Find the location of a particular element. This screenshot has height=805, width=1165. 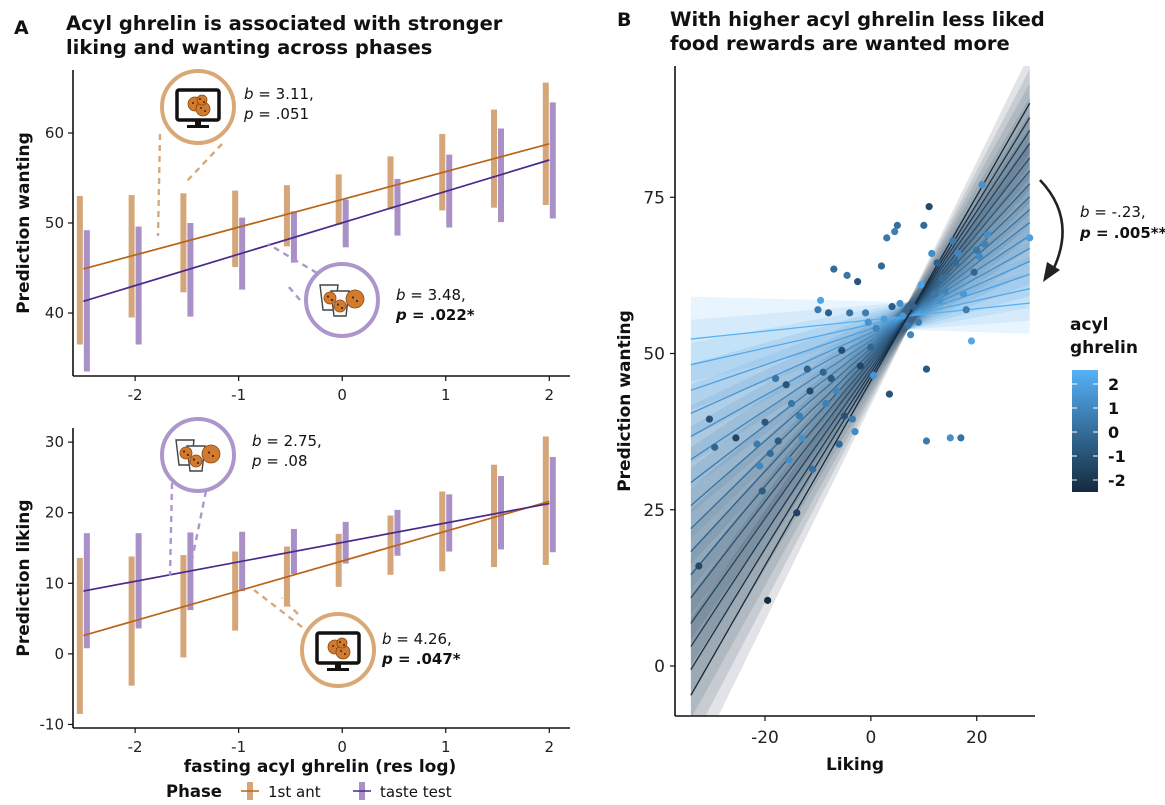

screen-cookie-icon is located at coordinates (198, 107).